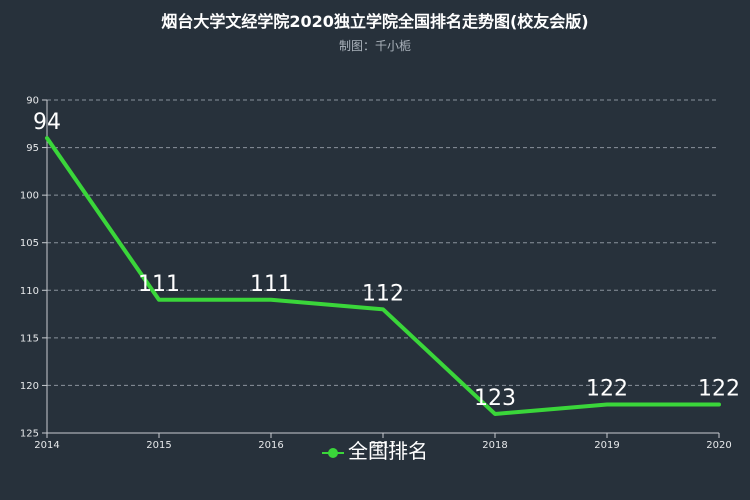 The width and height of the screenshot is (750, 500). I want to click on chart-title: 烟台大学文经学院2020独立学院全国排名走势图(校友会版), so click(375, 21).